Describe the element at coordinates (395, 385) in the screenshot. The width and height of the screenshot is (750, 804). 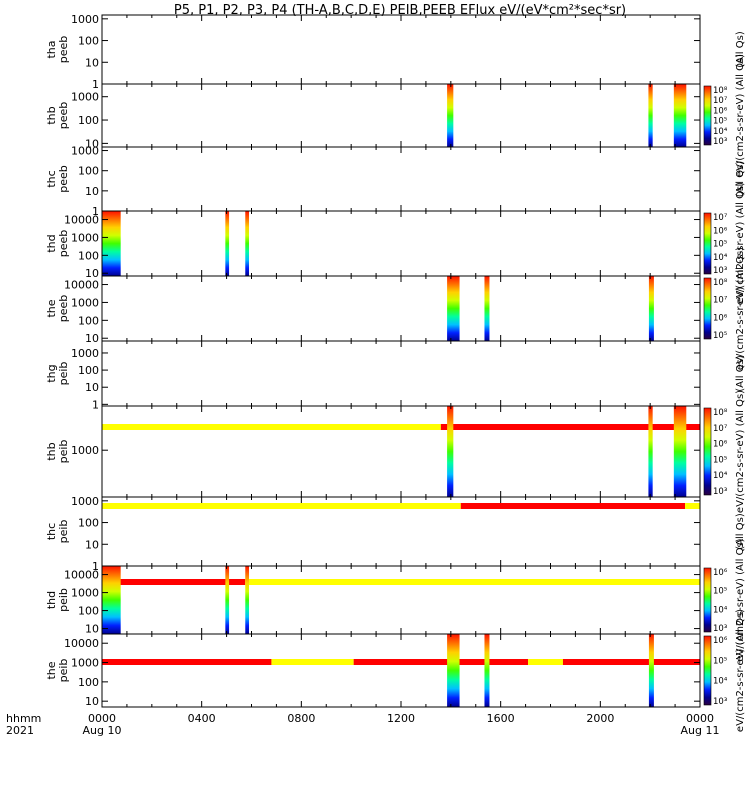
I see `panel-thg-peib: 1000 100 10 1 thg peib (All Qs)` at that location.